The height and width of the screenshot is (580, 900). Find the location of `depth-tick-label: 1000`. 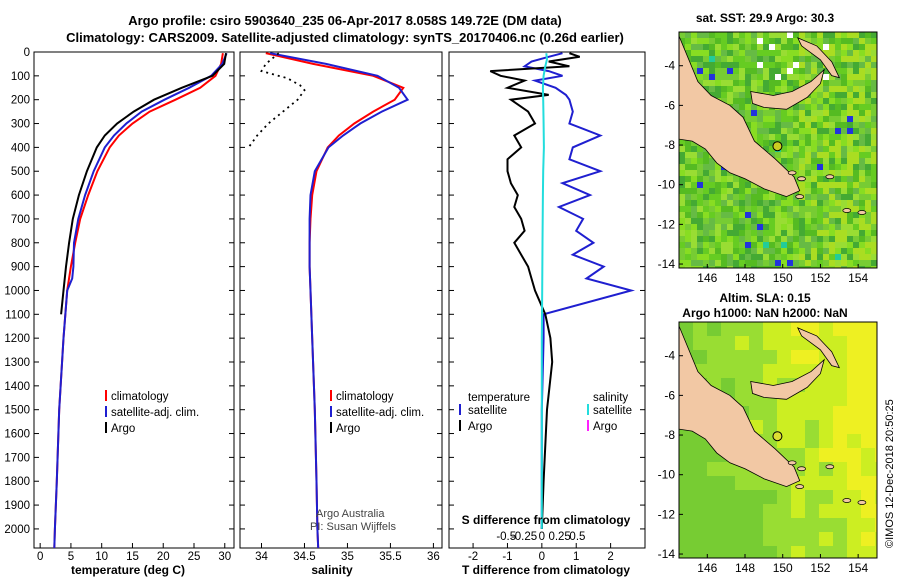

depth-tick-label: 1000 is located at coordinates (17, 291).